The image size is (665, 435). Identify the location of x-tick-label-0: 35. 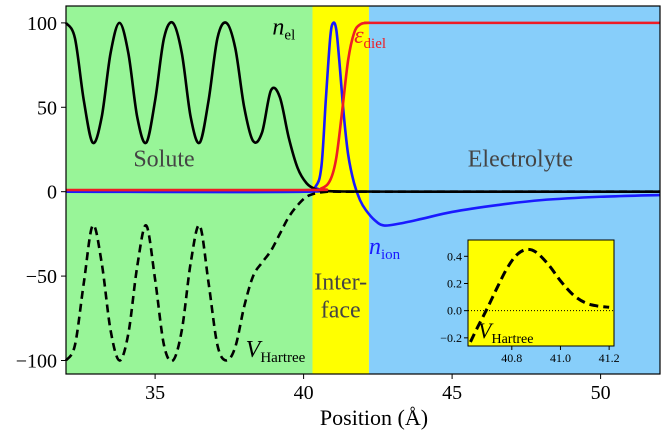
(155, 393).